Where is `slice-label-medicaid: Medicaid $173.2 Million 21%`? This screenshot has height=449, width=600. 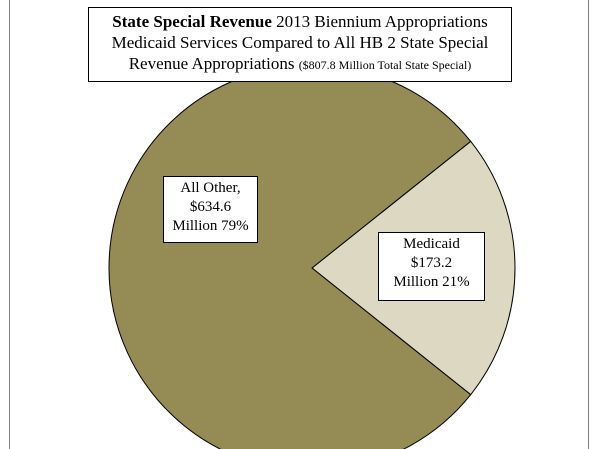
slice-label-medicaid: Medicaid $173.2 Million 21% is located at coordinates (431, 266).